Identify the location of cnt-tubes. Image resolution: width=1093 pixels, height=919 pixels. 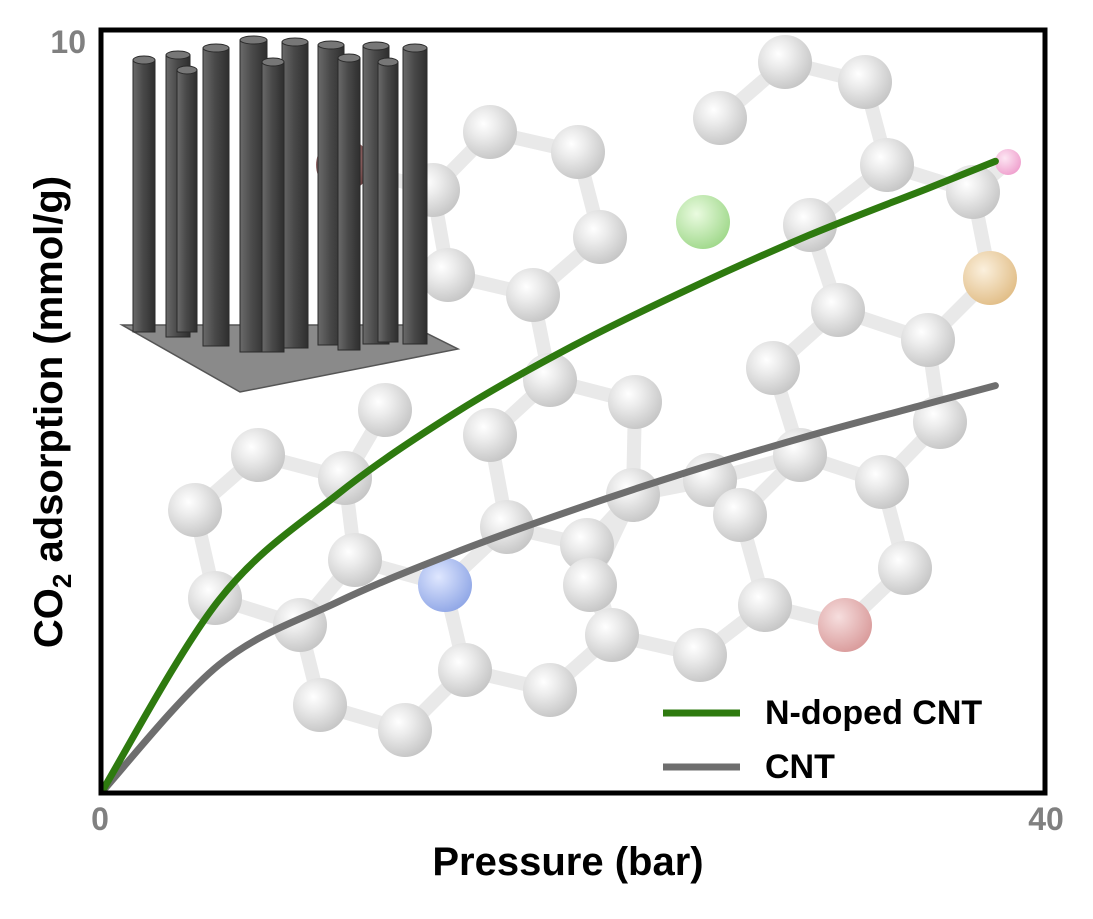
(280, 194).